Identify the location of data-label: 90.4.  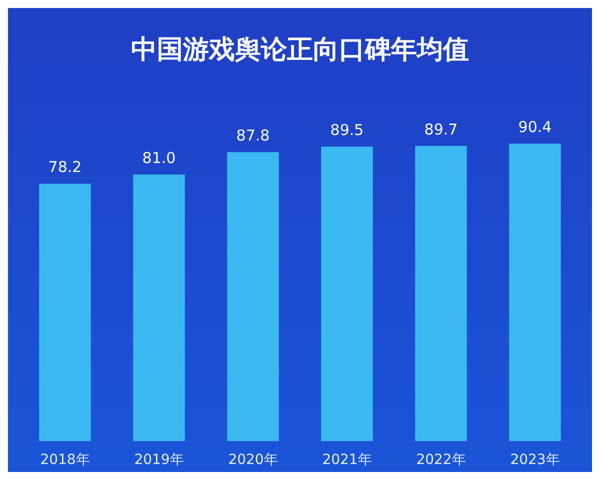
(535, 127).